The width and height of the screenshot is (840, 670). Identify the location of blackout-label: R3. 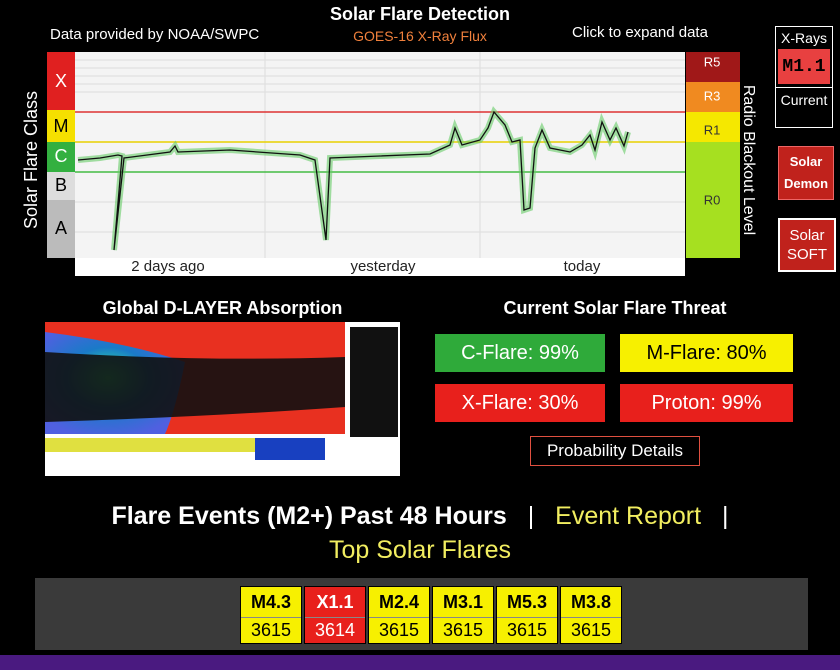
(712, 95).